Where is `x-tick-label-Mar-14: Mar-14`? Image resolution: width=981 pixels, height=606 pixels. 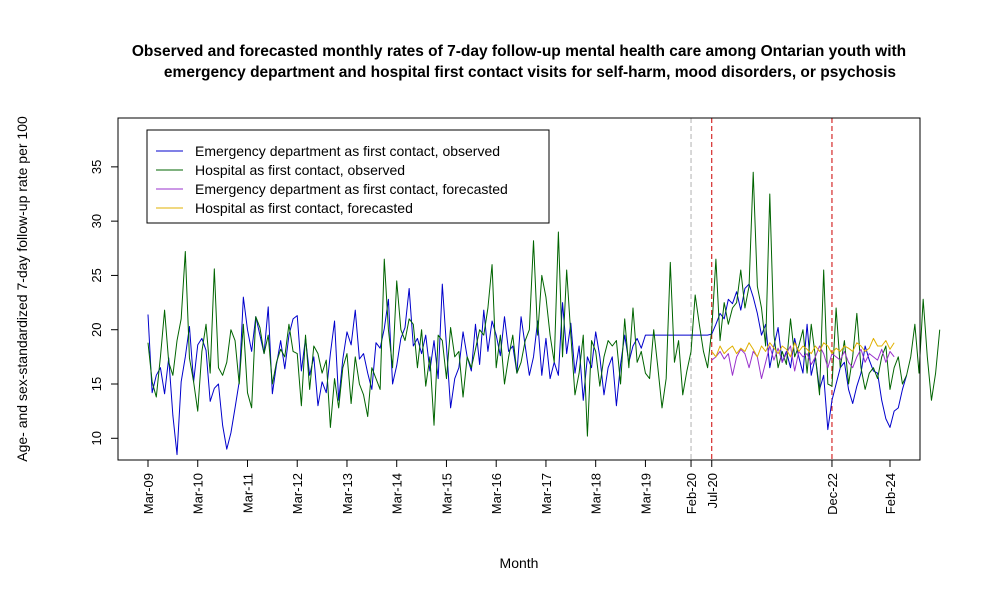 x-tick-label-Mar-14: Mar-14 is located at coordinates (397, 493).